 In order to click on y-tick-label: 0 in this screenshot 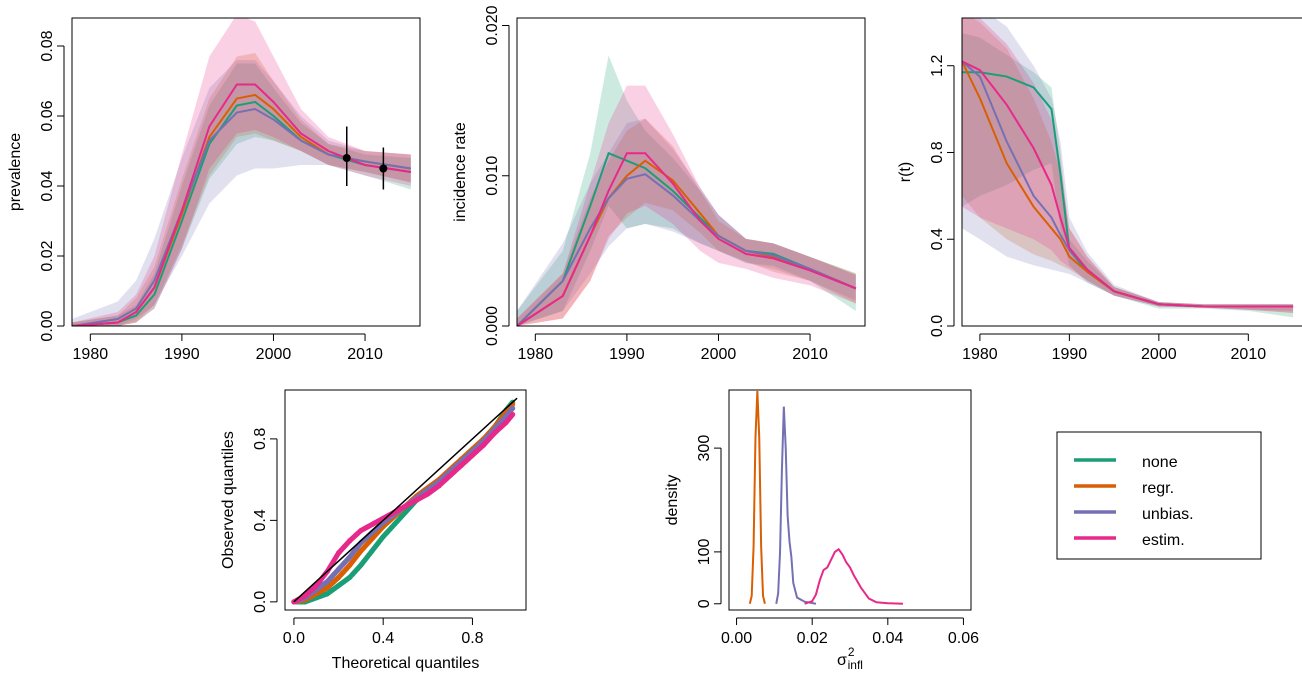, I will do `click(704, 603)`.